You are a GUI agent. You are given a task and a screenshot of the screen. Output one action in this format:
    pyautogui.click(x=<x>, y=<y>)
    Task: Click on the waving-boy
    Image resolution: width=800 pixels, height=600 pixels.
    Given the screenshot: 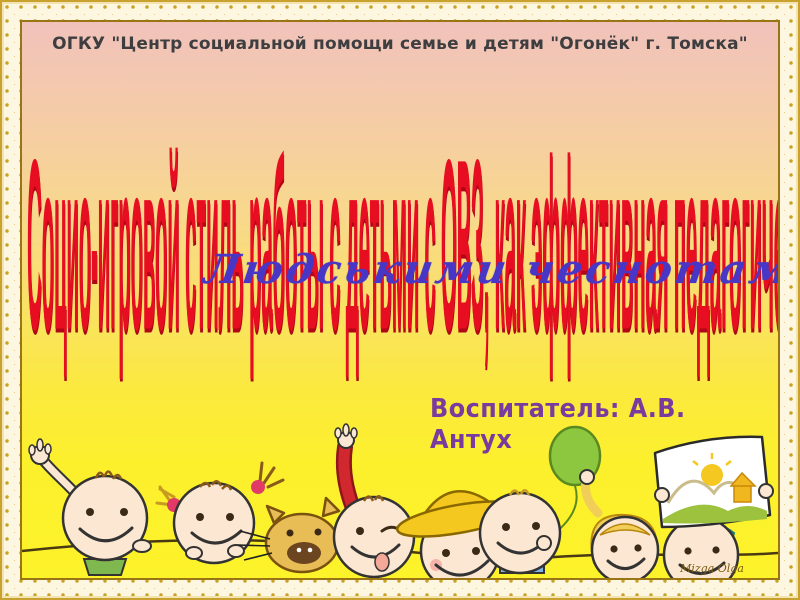 What is the action you would take?
    pyautogui.click(x=90, y=507)
    